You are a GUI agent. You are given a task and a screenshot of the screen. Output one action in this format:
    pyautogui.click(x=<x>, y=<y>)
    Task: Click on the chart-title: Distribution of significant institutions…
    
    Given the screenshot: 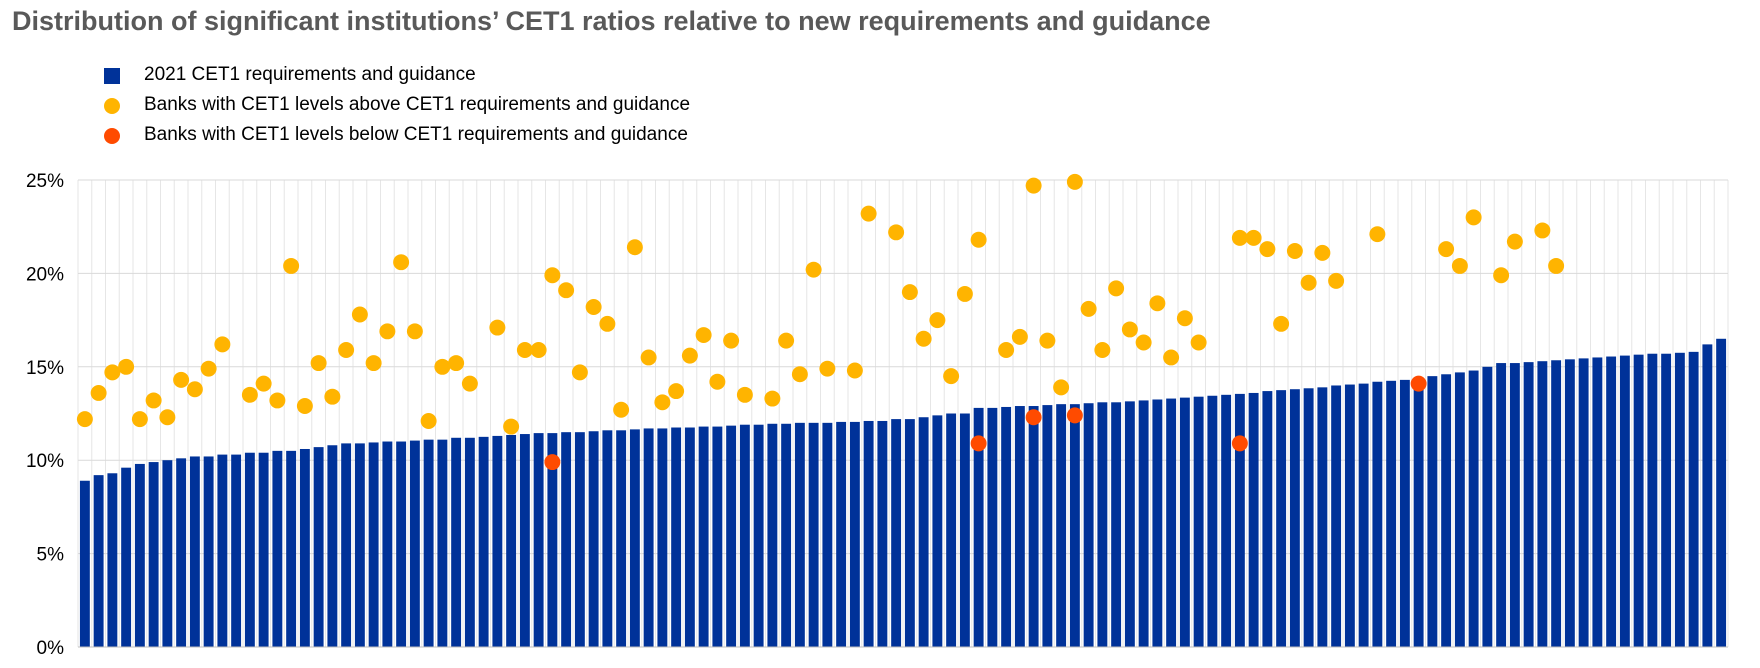 What is the action you would take?
    pyautogui.click(x=611, y=21)
    